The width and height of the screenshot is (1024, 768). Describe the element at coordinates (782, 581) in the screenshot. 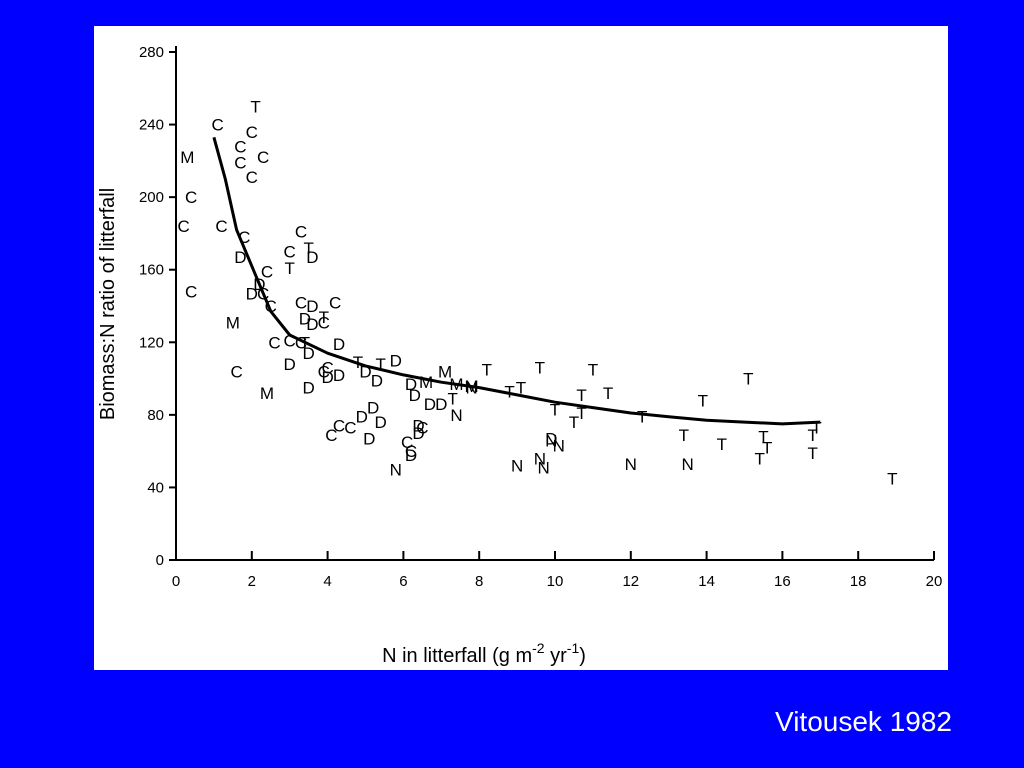

I see `x-tick-label: 16` at that location.